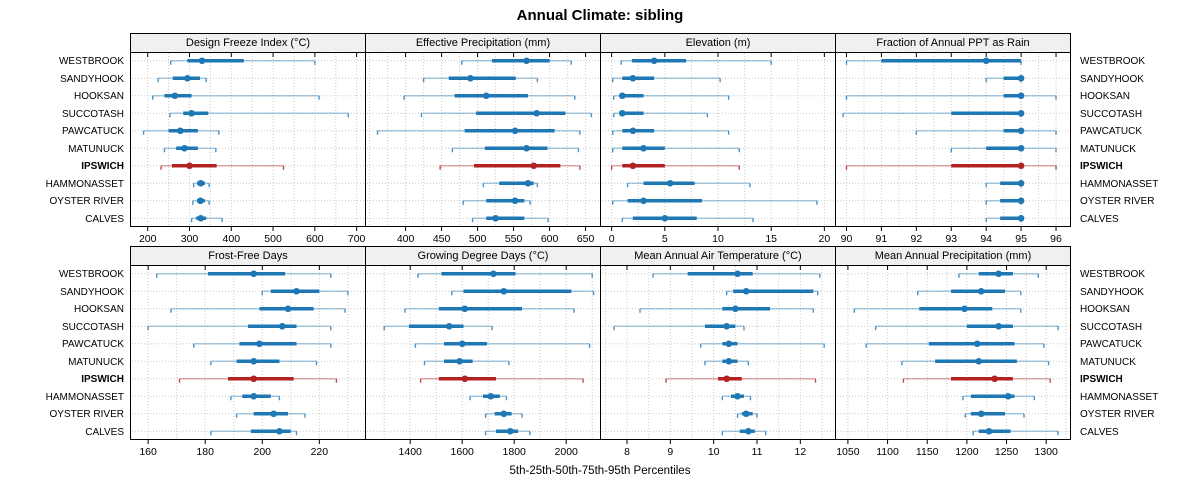 Image resolution: width=1200 pixels, height=500 pixels. I want to click on svg-text: 96, so click(1056, 239).